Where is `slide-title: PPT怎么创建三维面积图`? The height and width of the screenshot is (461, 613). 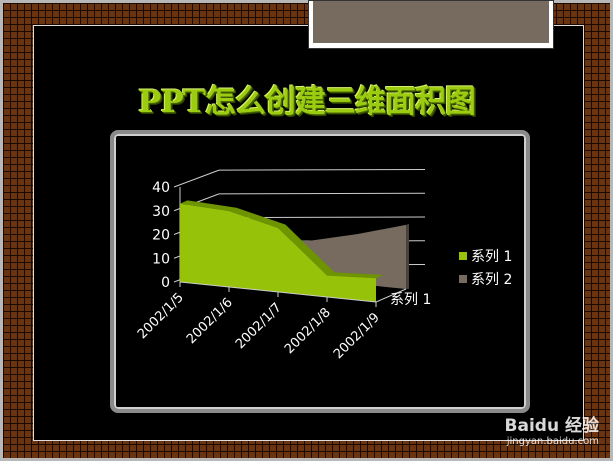
slide-title: PPT怎么创建三维面积图 is located at coordinates (307, 102).